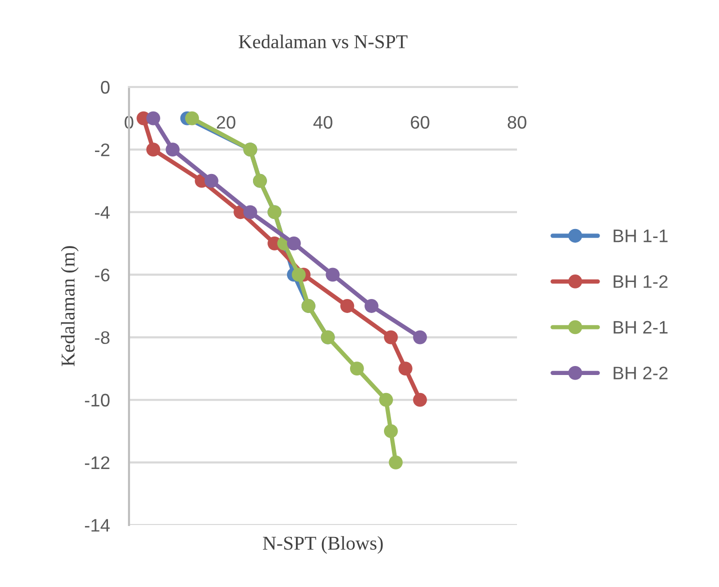 Image resolution: width=719 pixels, height=587 pixels. Describe the element at coordinates (102, 275) in the screenshot. I see `y-tick-label: -6` at that location.